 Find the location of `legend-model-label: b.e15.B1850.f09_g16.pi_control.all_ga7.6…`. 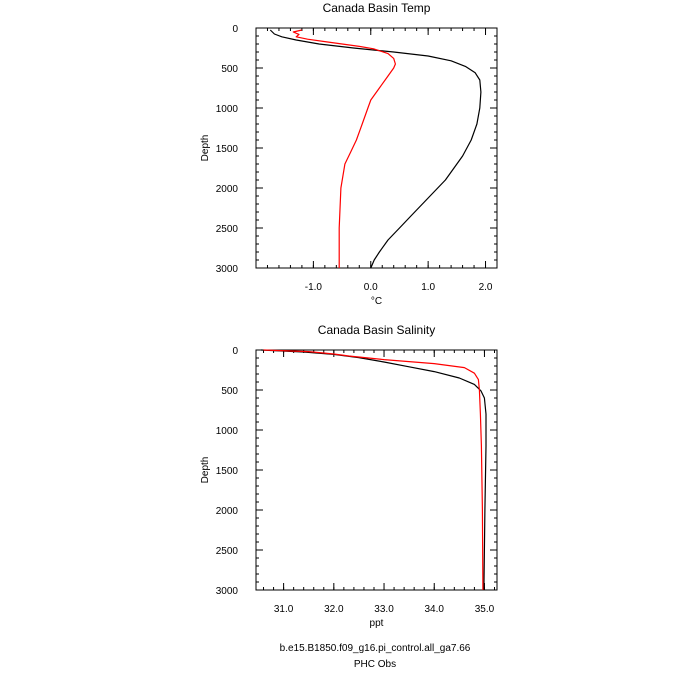

legend-model-label: b.e15.B1850.f09_g16.pi_control.all_ga7.6… is located at coordinates (375, 648).